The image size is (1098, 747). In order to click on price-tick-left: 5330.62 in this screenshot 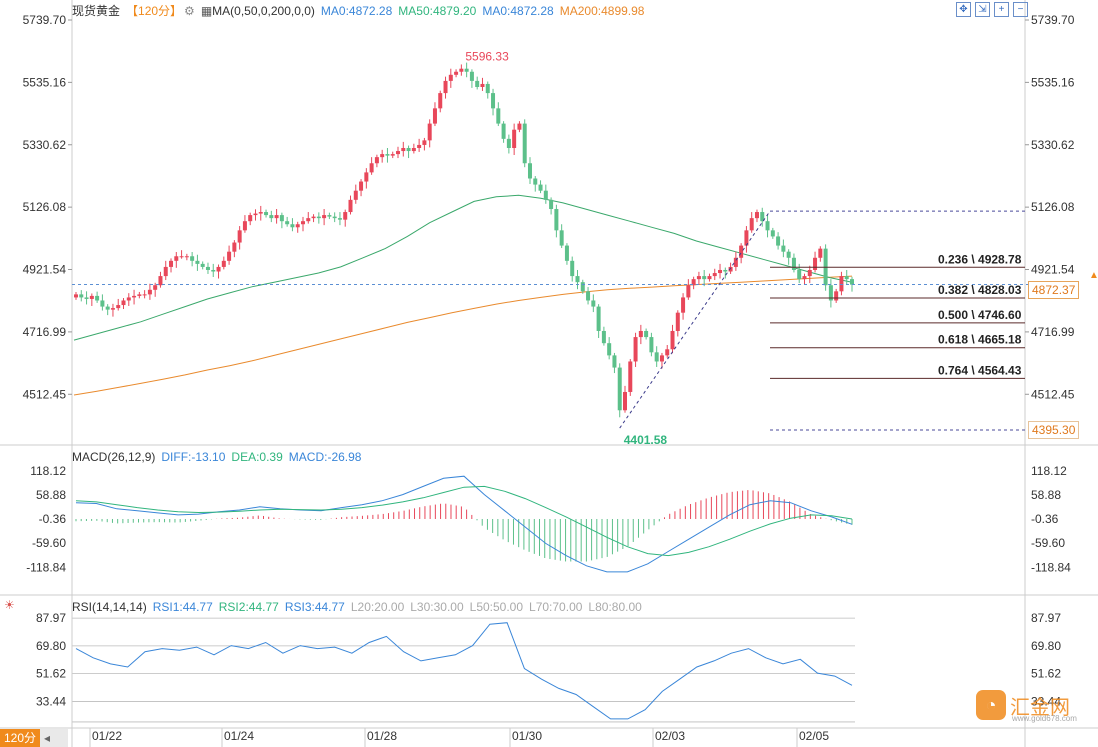, I will do `click(45, 145)`.